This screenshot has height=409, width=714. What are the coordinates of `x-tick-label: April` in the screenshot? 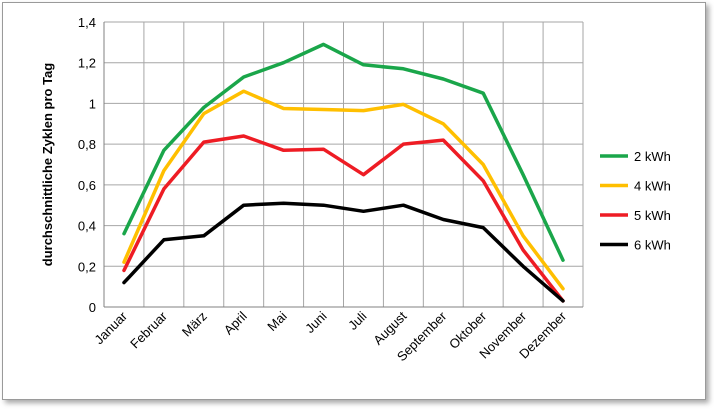 It's located at (235, 322).